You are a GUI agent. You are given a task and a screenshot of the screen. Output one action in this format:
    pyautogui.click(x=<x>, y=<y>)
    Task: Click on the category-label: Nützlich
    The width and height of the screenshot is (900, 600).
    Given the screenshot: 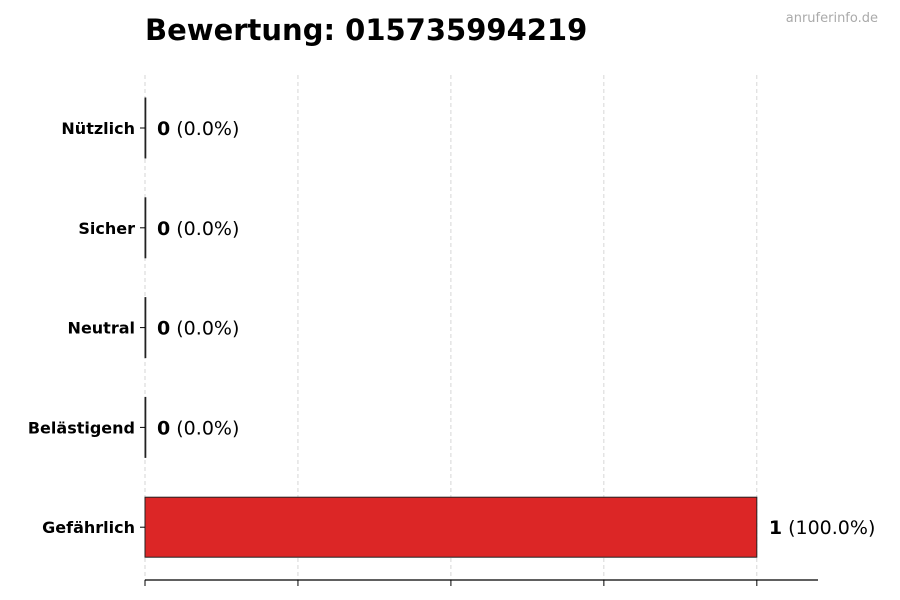 What is the action you would take?
    pyautogui.click(x=98, y=128)
    